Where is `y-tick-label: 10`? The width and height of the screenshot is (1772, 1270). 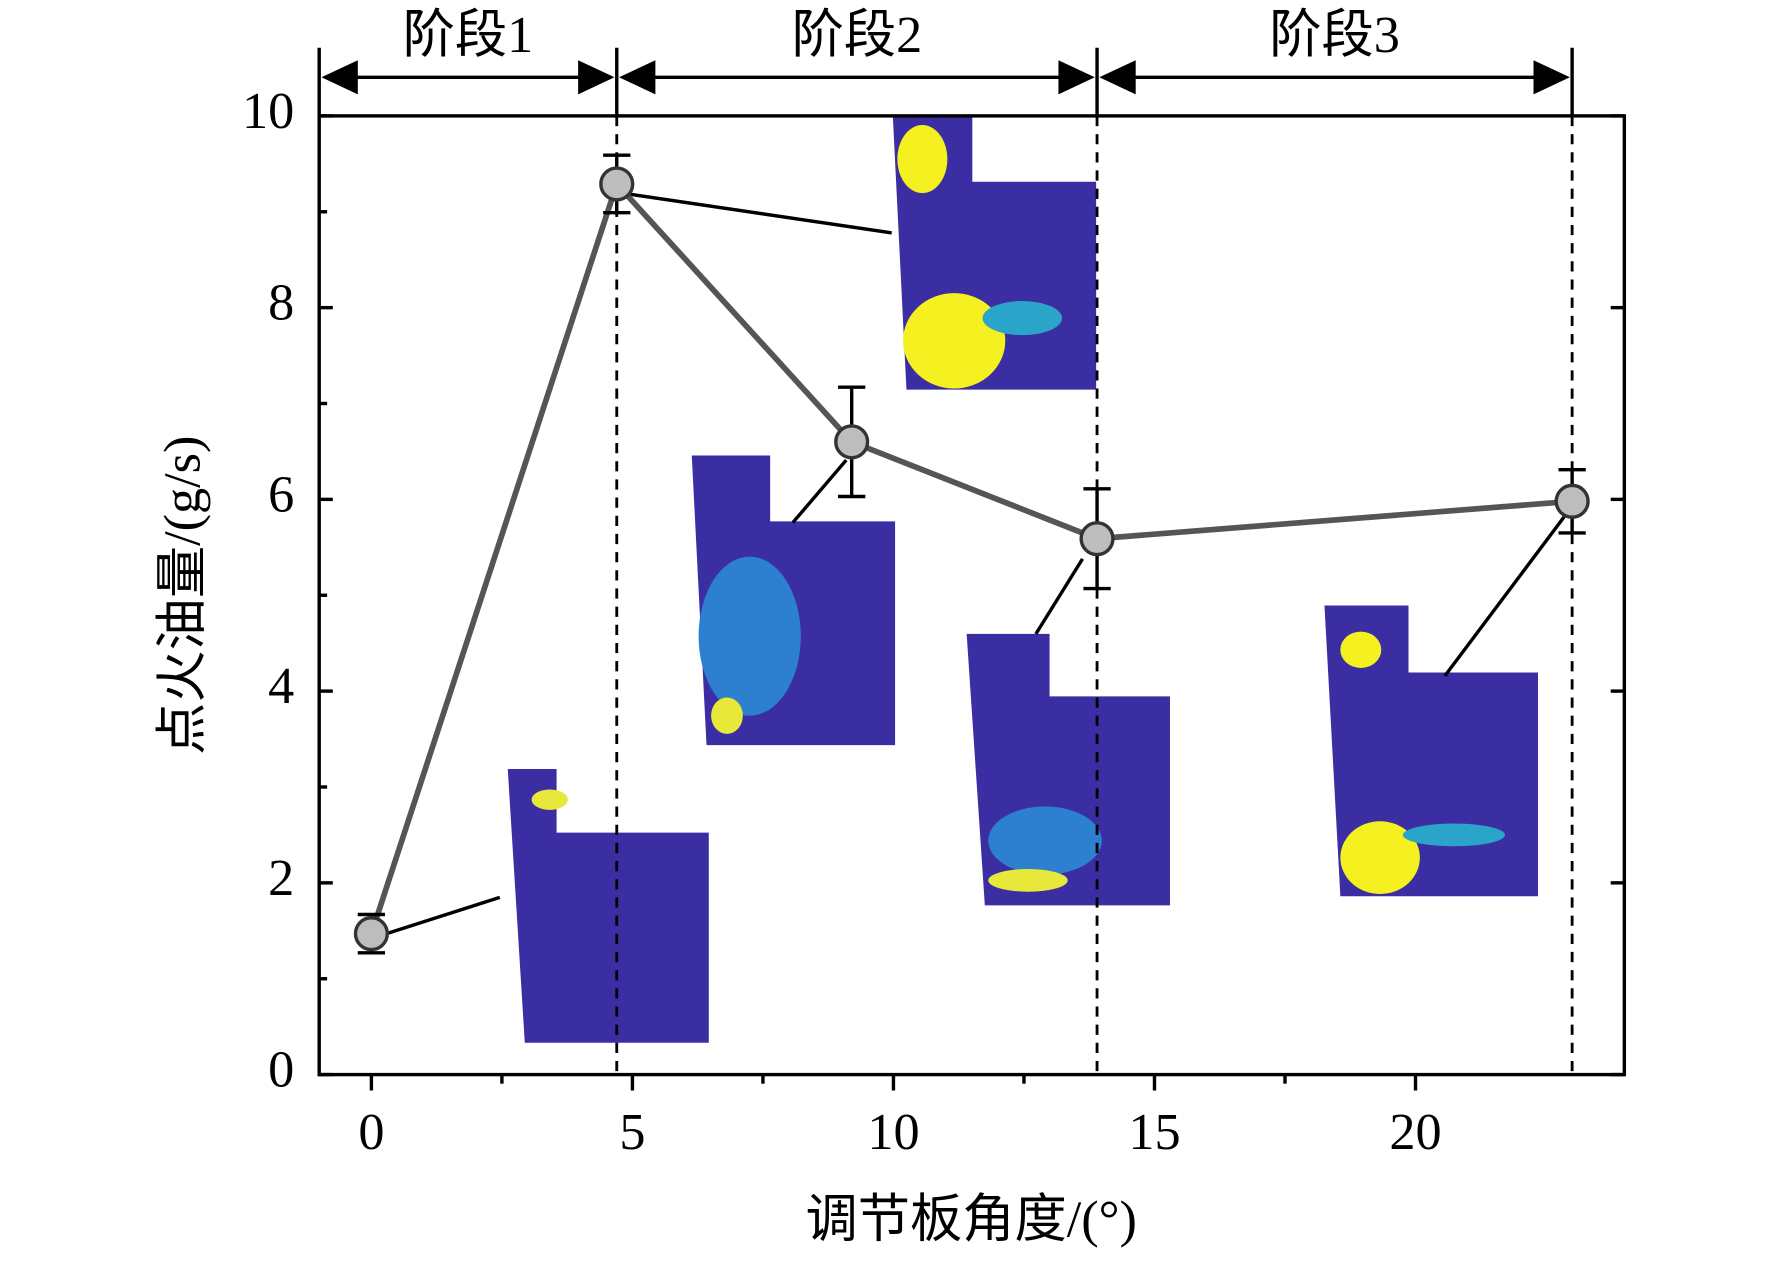
y-tick-label: 10 is located at coordinates (268, 111).